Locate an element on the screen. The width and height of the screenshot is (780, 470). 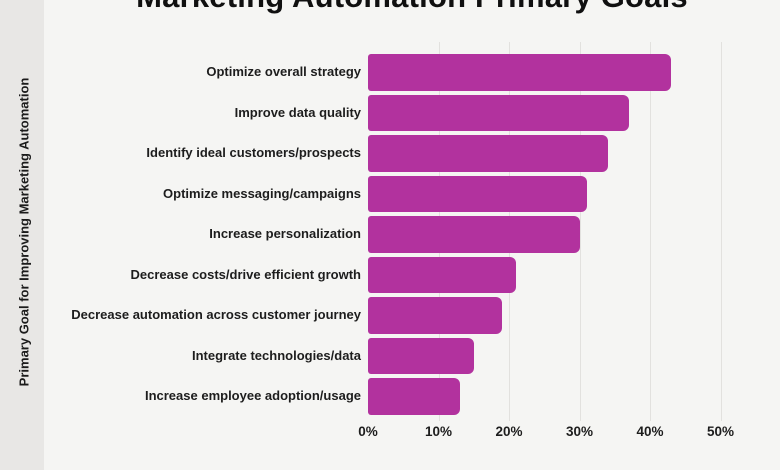
category-label: Increase personalization is located at coordinates (285, 233).